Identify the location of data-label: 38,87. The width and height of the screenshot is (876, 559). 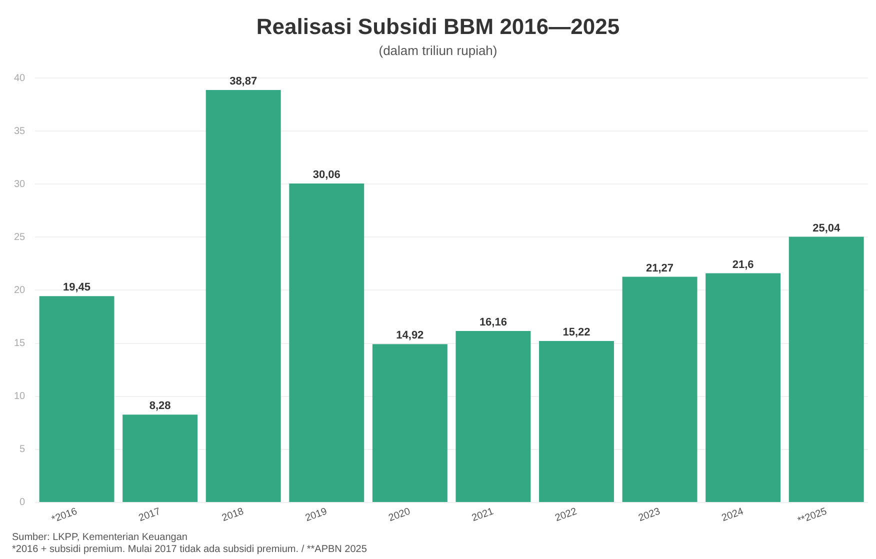
(244, 82).